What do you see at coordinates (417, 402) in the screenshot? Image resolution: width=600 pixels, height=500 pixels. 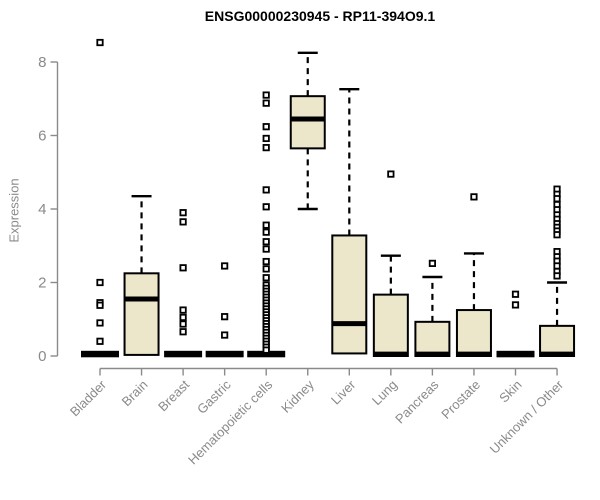 I see `x-tick-label: Pancreas` at bounding box center [417, 402].